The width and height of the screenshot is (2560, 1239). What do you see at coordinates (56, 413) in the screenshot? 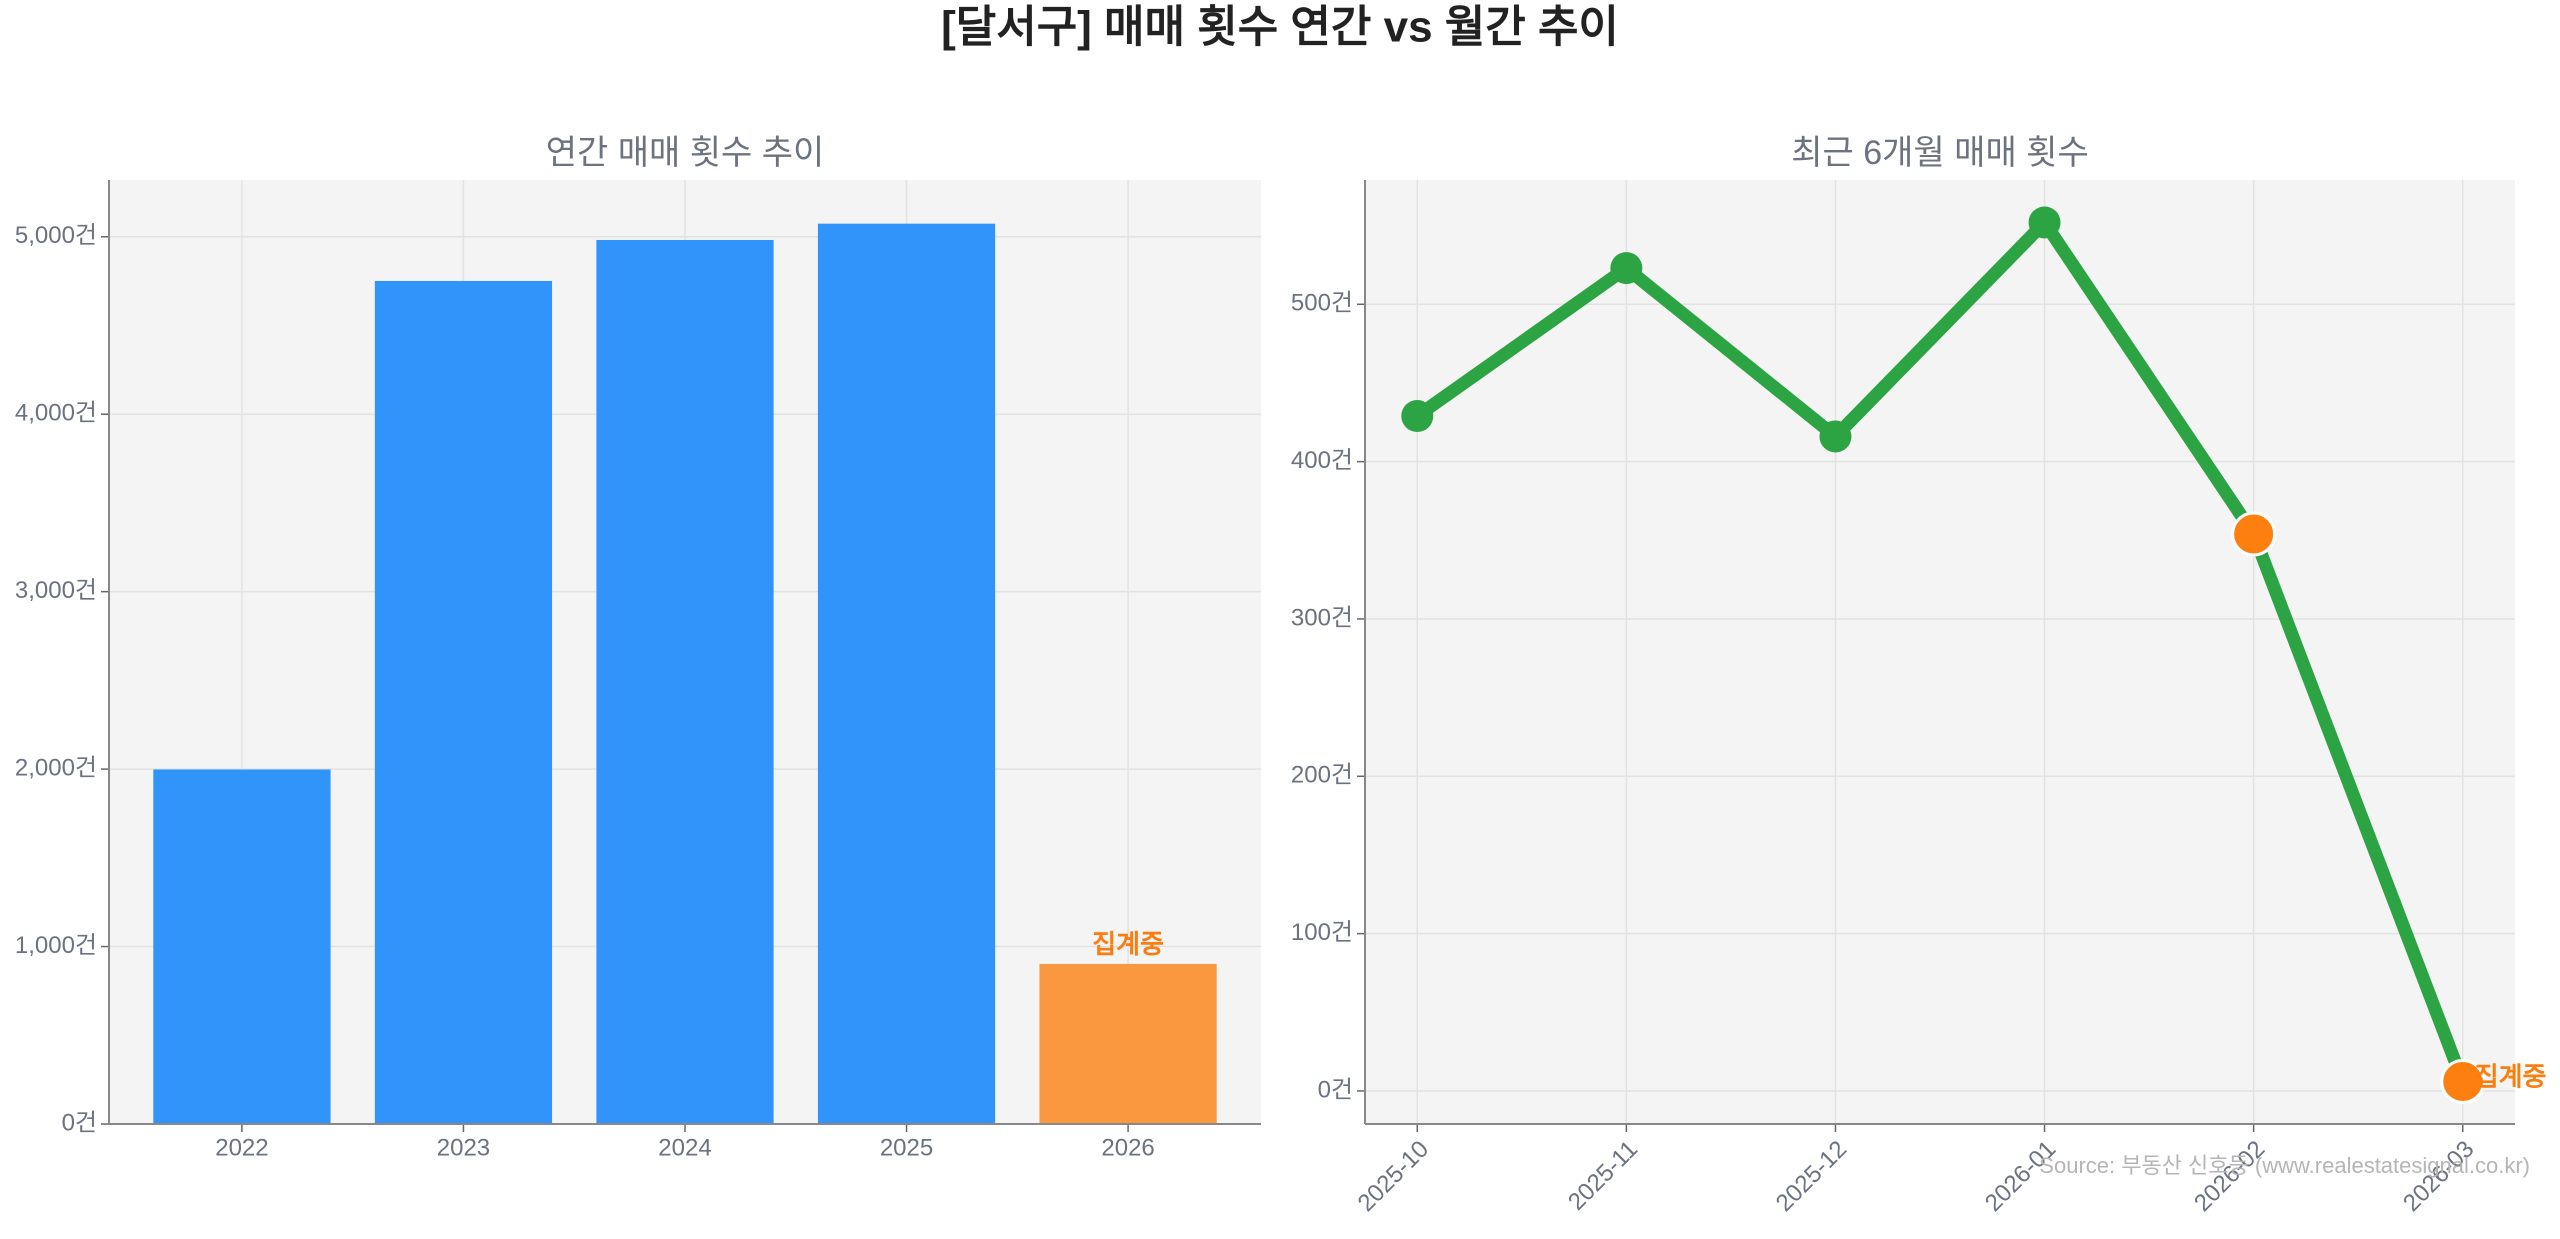
I see `y-tick-label: 4,000건` at bounding box center [56, 413].